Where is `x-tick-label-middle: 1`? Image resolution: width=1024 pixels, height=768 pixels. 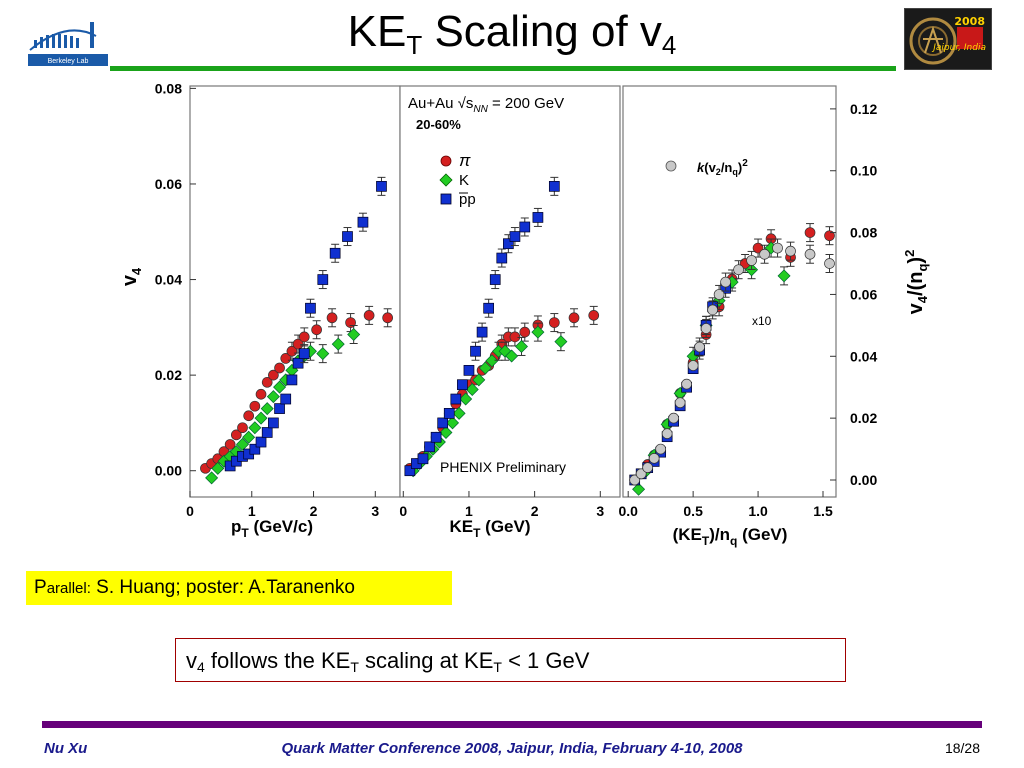 x-tick-label-middle: 1 is located at coordinates (469, 511).